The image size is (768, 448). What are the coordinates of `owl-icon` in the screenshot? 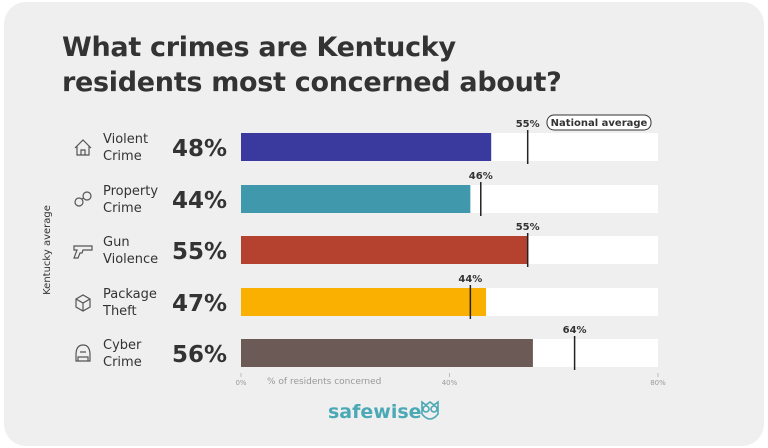 It's located at (430, 410).